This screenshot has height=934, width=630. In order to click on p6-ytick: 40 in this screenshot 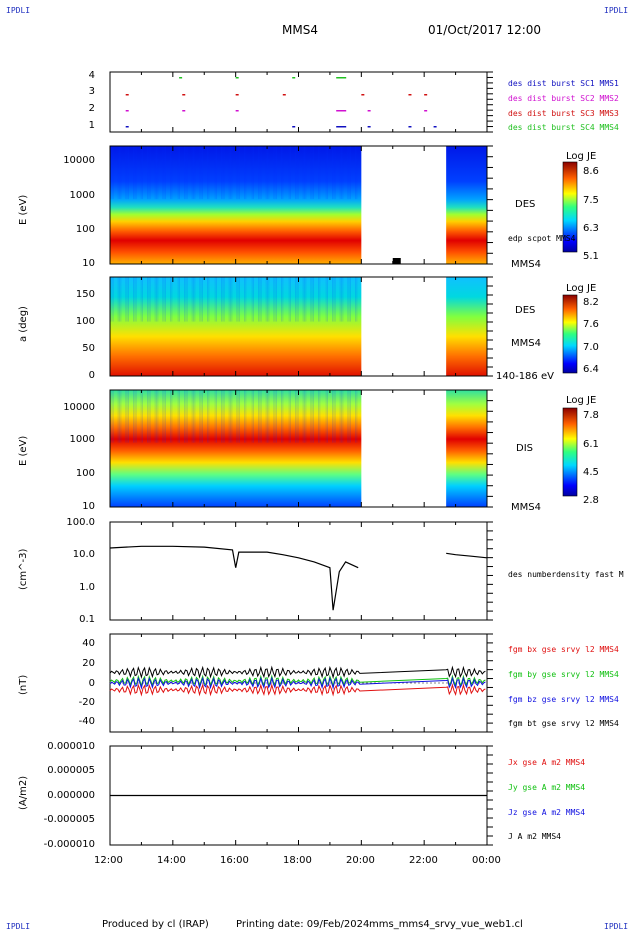, I will do `click(88, 643)`.